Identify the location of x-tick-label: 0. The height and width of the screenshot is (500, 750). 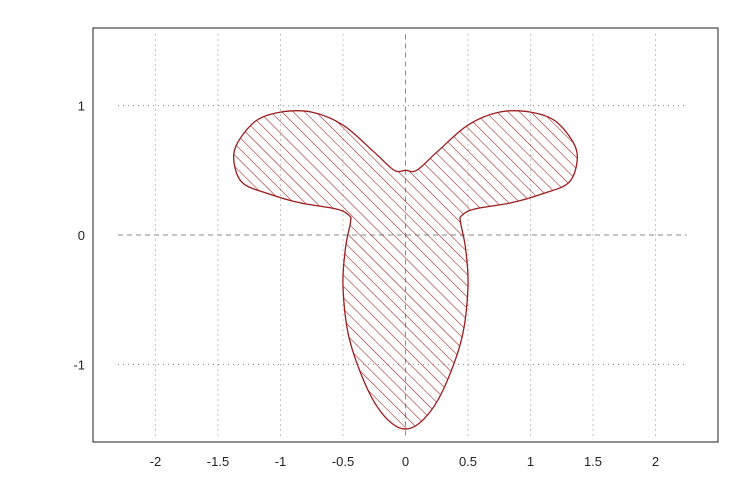
(405, 461).